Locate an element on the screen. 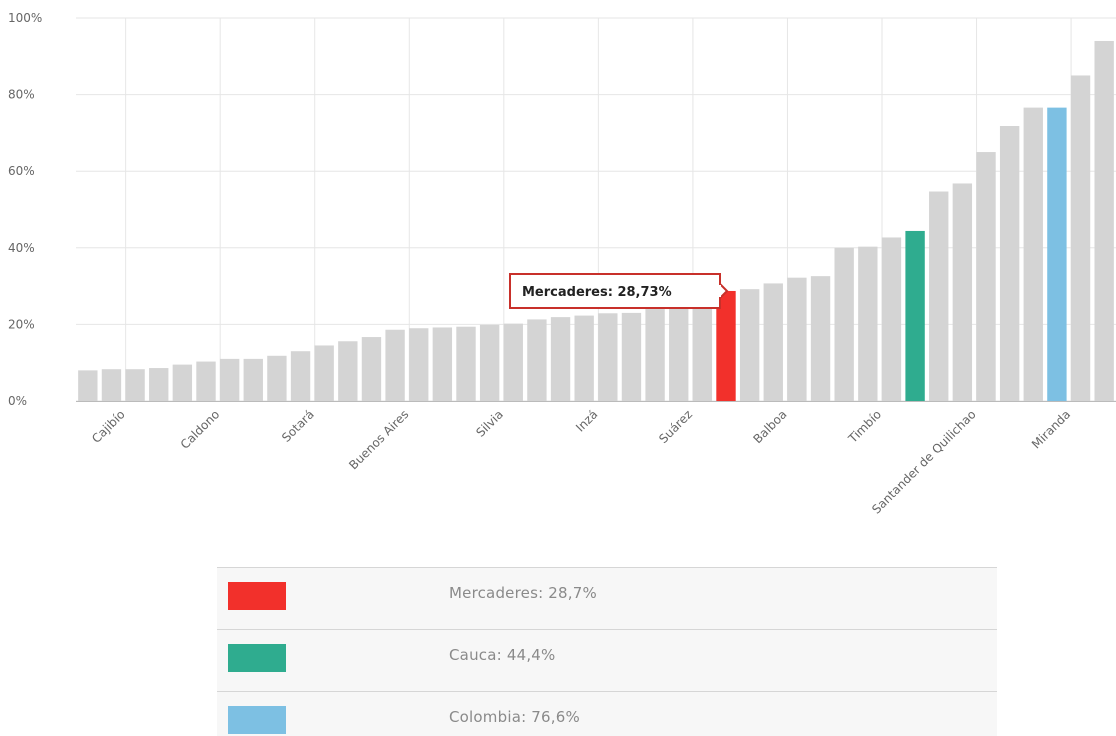 This screenshot has height=736, width=1116. x-tick-label: Inzá is located at coordinates (586, 420).